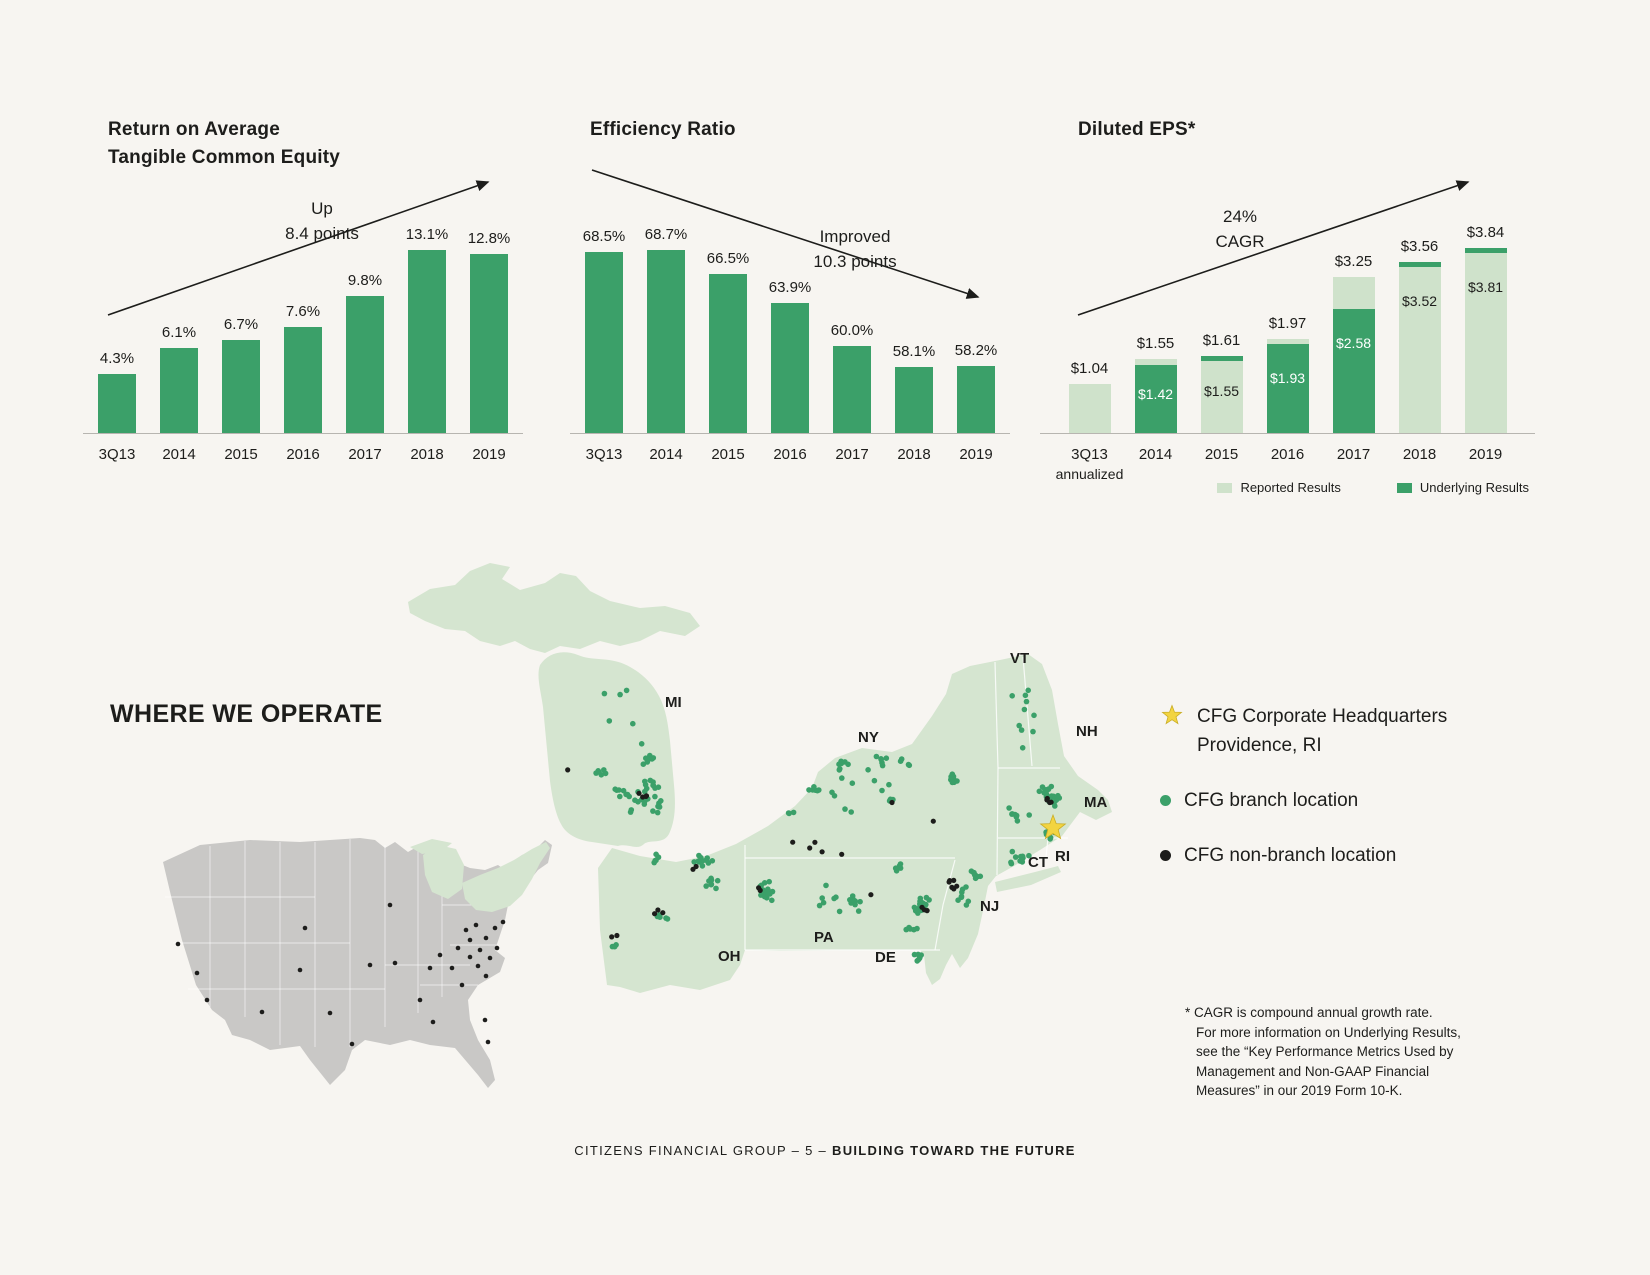 This screenshot has width=1650, height=1275. I want to click on state-label-vt: VT, so click(1019, 658).